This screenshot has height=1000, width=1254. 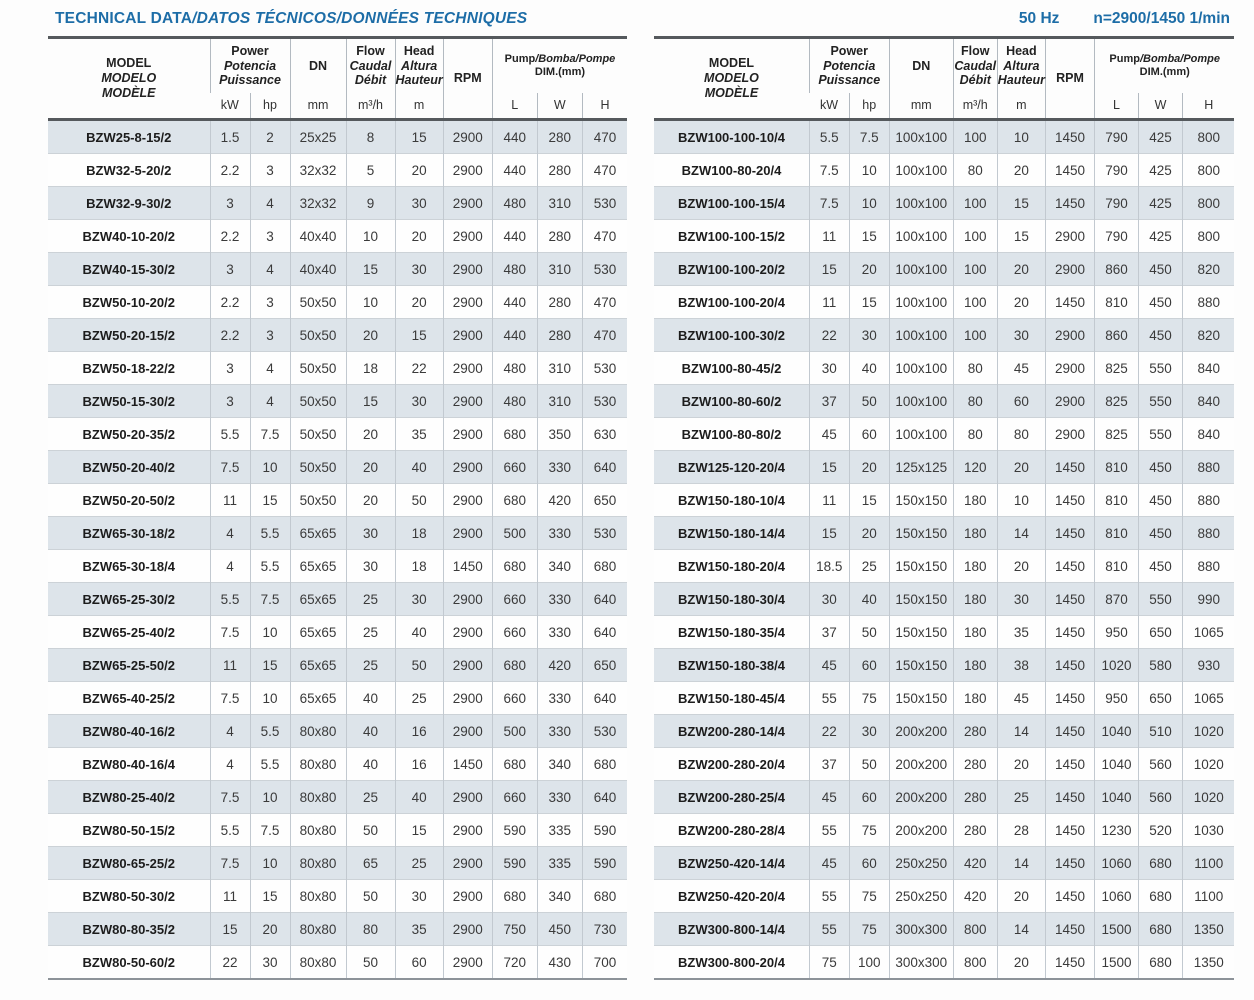 What do you see at coordinates (269, 136) in the screenshot?
I see `value-cell: 2` at bounding box center [269, 136].